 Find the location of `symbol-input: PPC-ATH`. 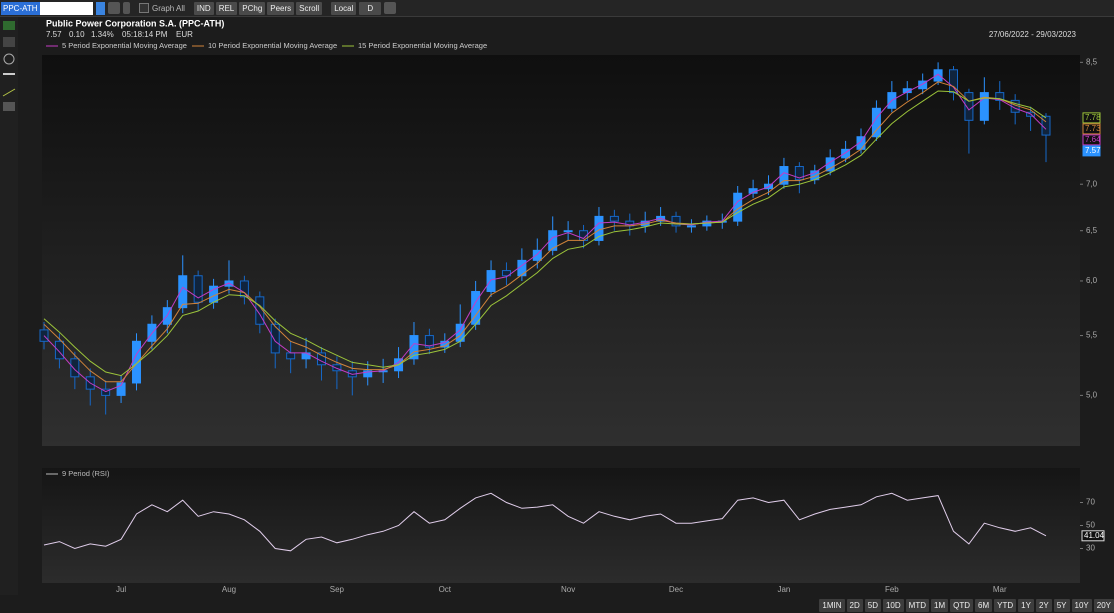

symbol-input: PPC-ATH is located at coordinates (47, 8).